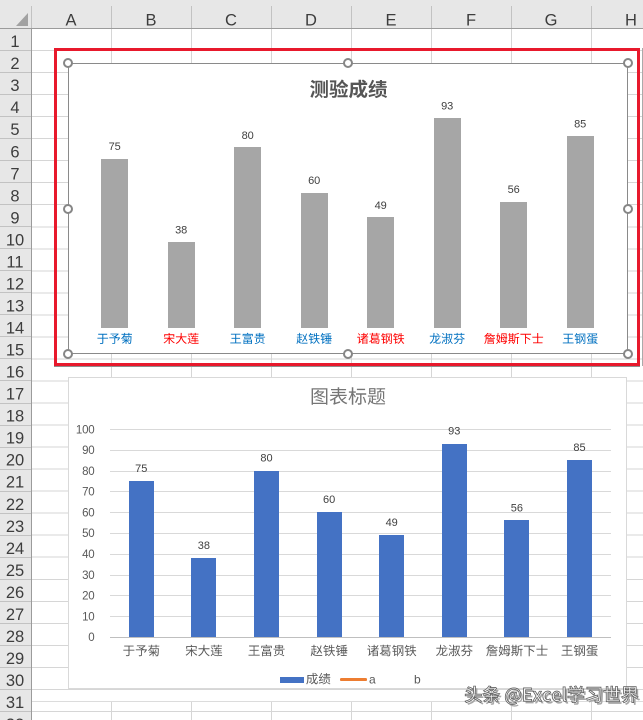  Describe the element at coordinates (15, 718) in the screenshot. I see `svg-text: 32` at that location.